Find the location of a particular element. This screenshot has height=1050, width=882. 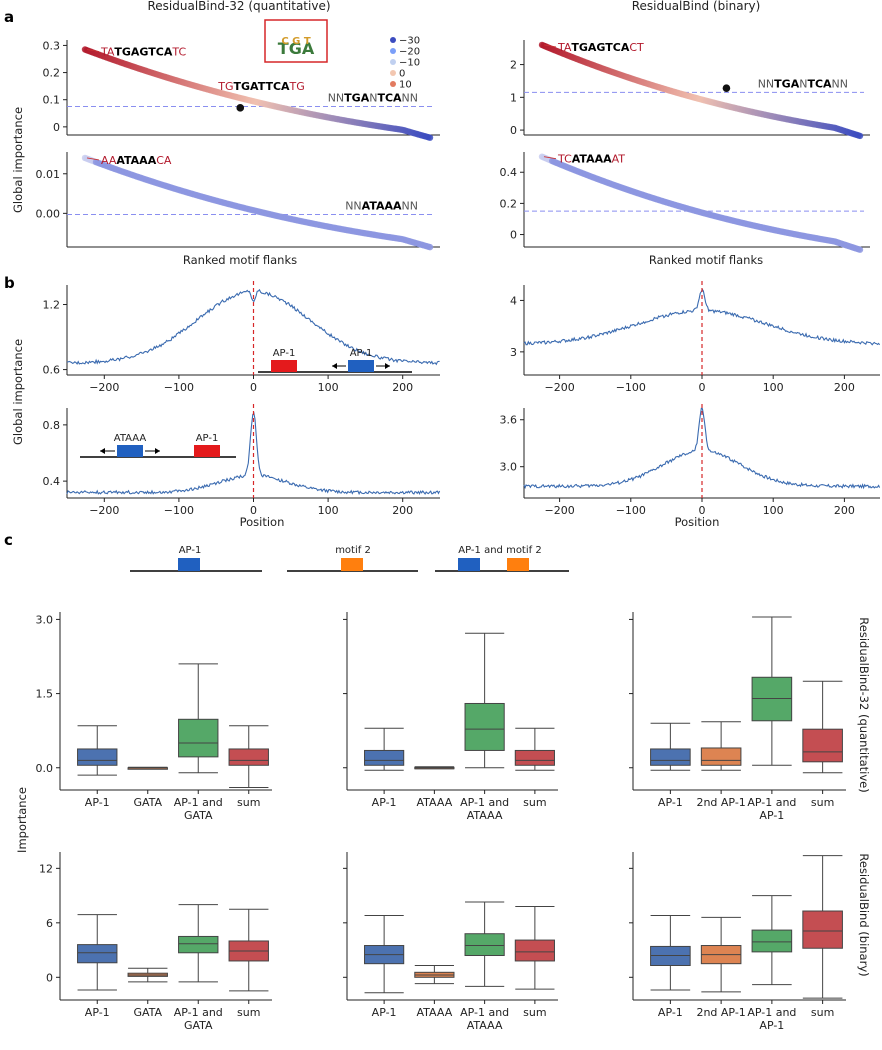

arrow-left-icon is located at coordinates (334, 366).